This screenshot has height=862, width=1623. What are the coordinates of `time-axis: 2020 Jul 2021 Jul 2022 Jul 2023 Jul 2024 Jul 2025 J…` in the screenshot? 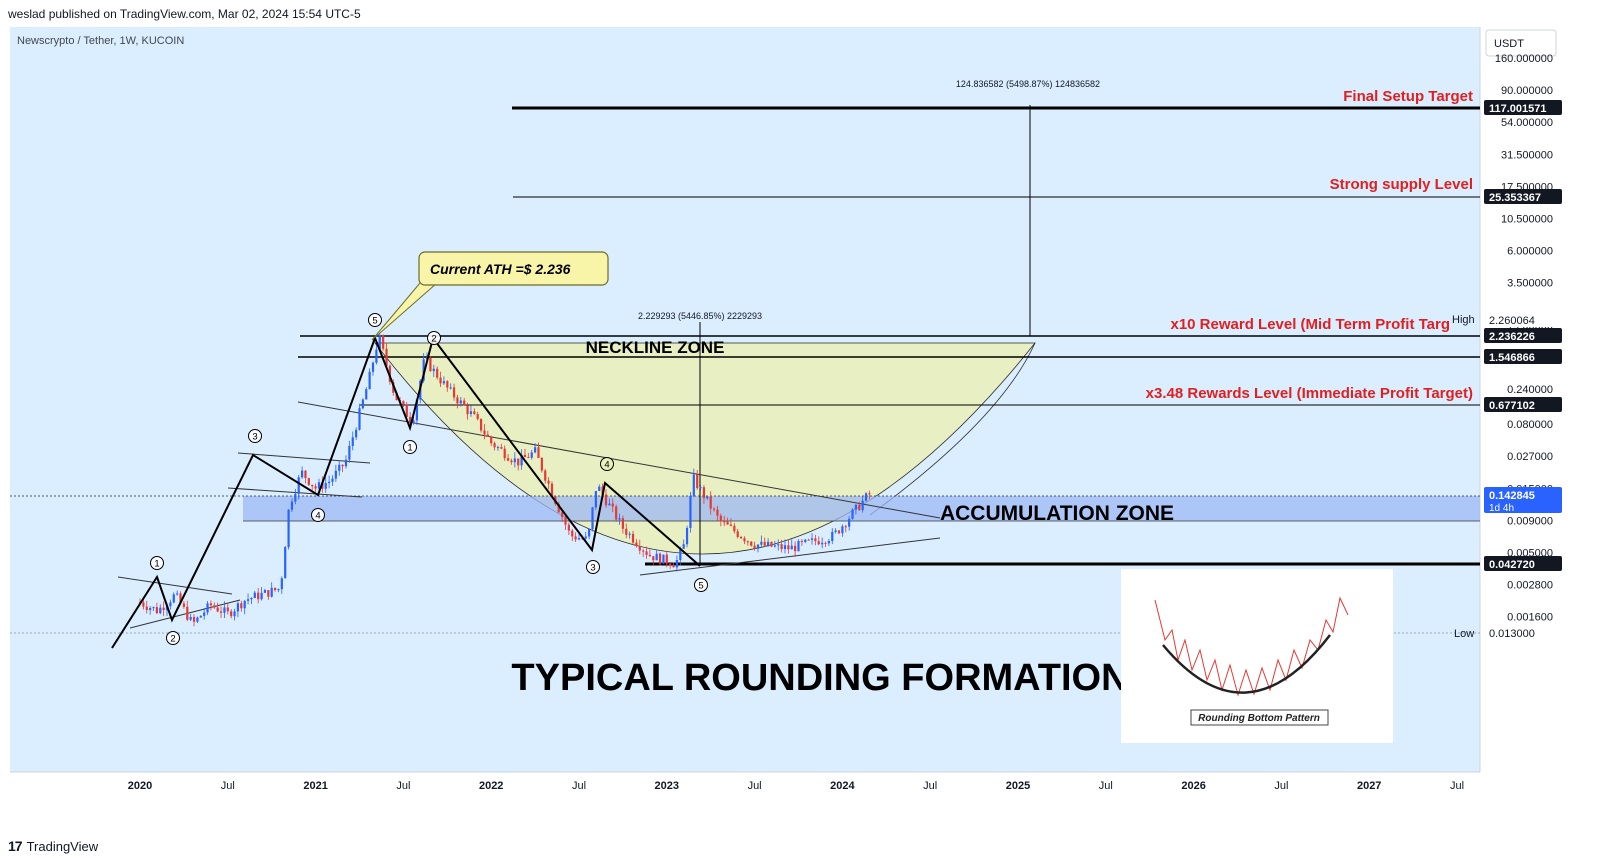 It's located at (796, 786).